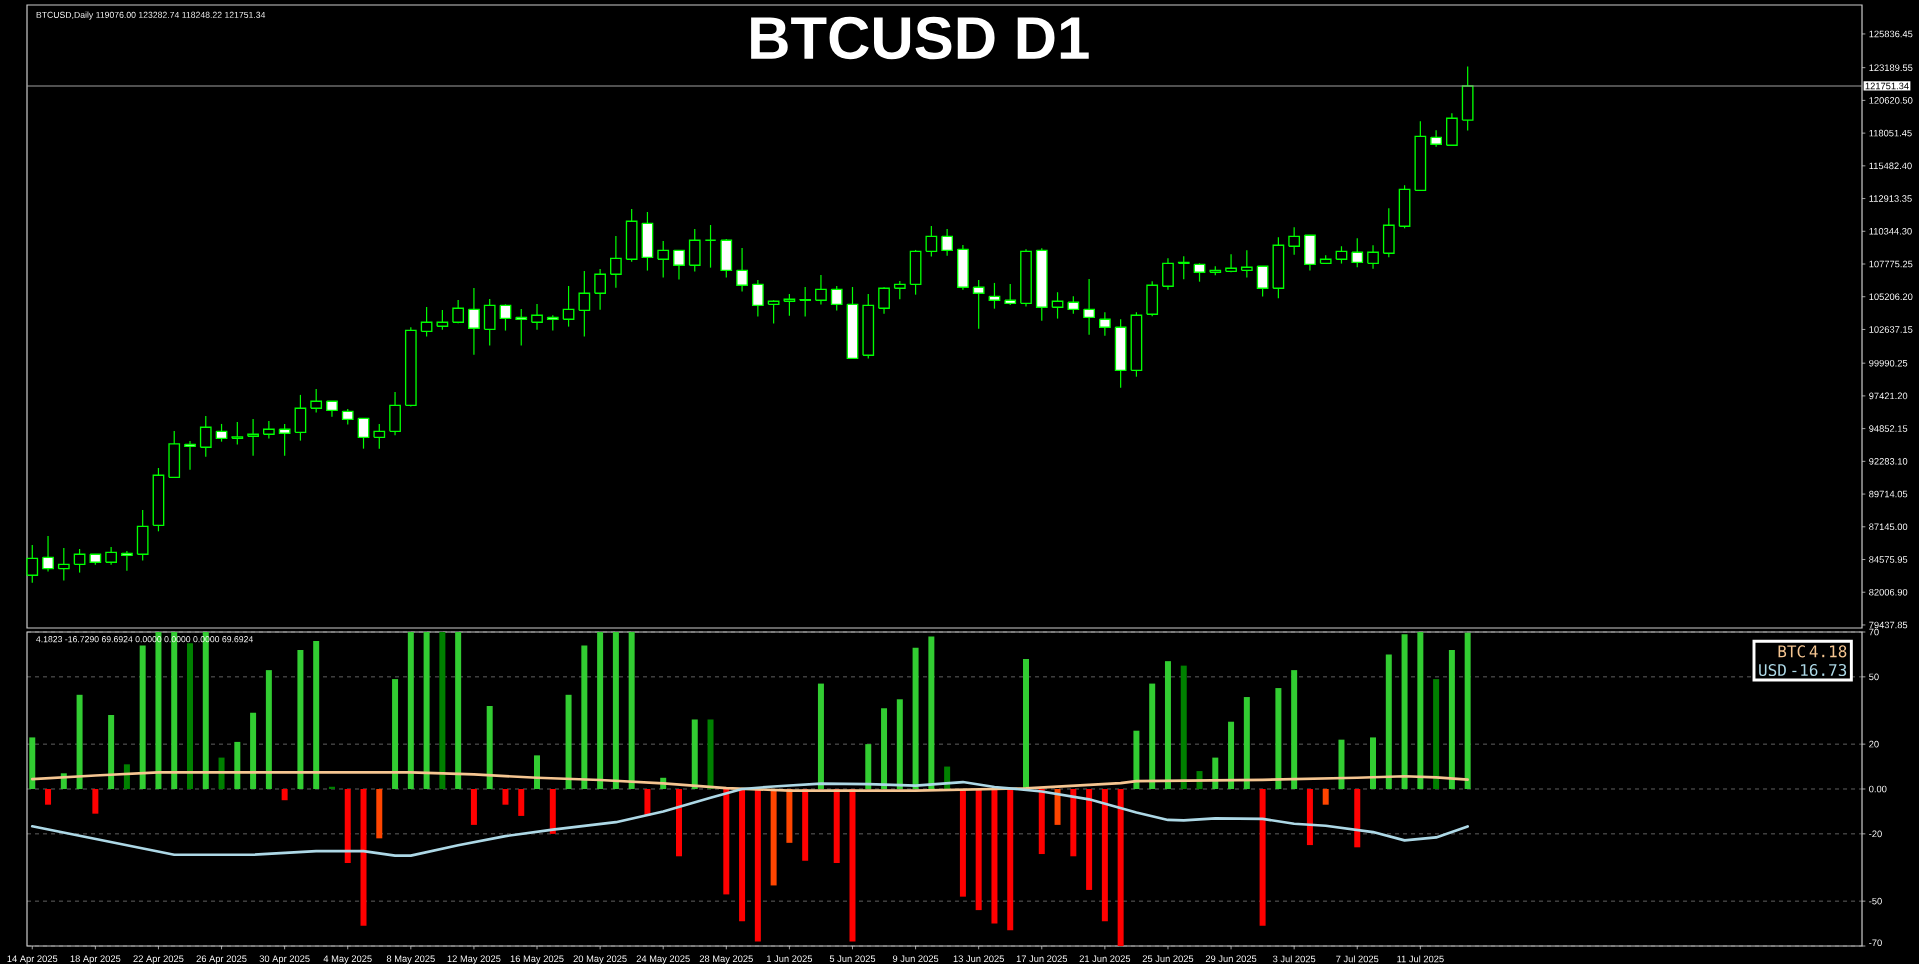 The image size is (1919, 964). Describe the element at coordinates (474, 959) in the screenshot. I see `x-tick-label: 12 May 2025` at that location.